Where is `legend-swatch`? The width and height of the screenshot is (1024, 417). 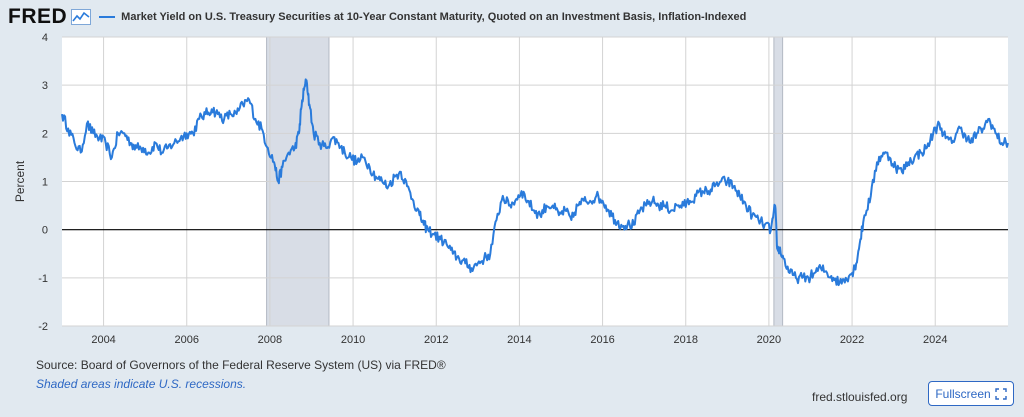
legend-swatch is located at coordinates (107, 17).